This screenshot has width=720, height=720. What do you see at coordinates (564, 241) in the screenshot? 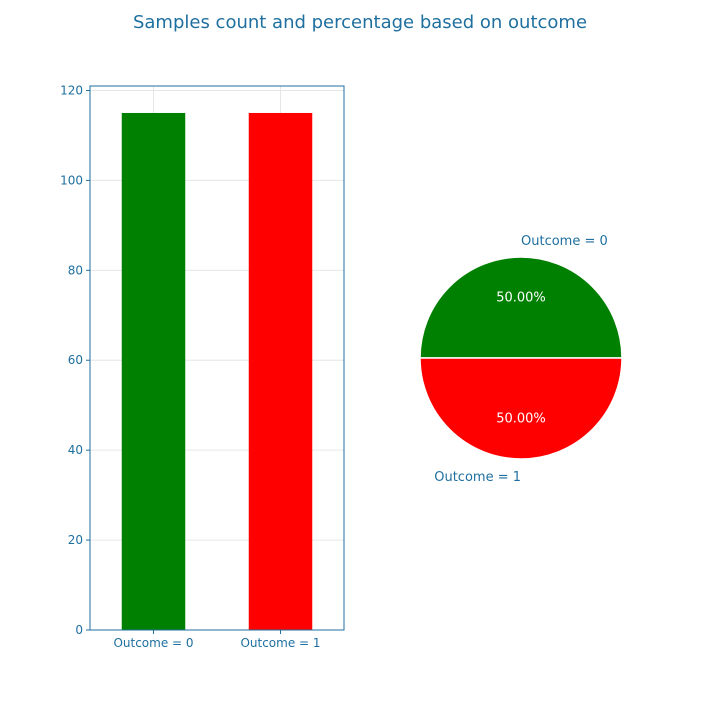
I see `pie-category-label: Outcome = 0` at bounding box center [564, 241].